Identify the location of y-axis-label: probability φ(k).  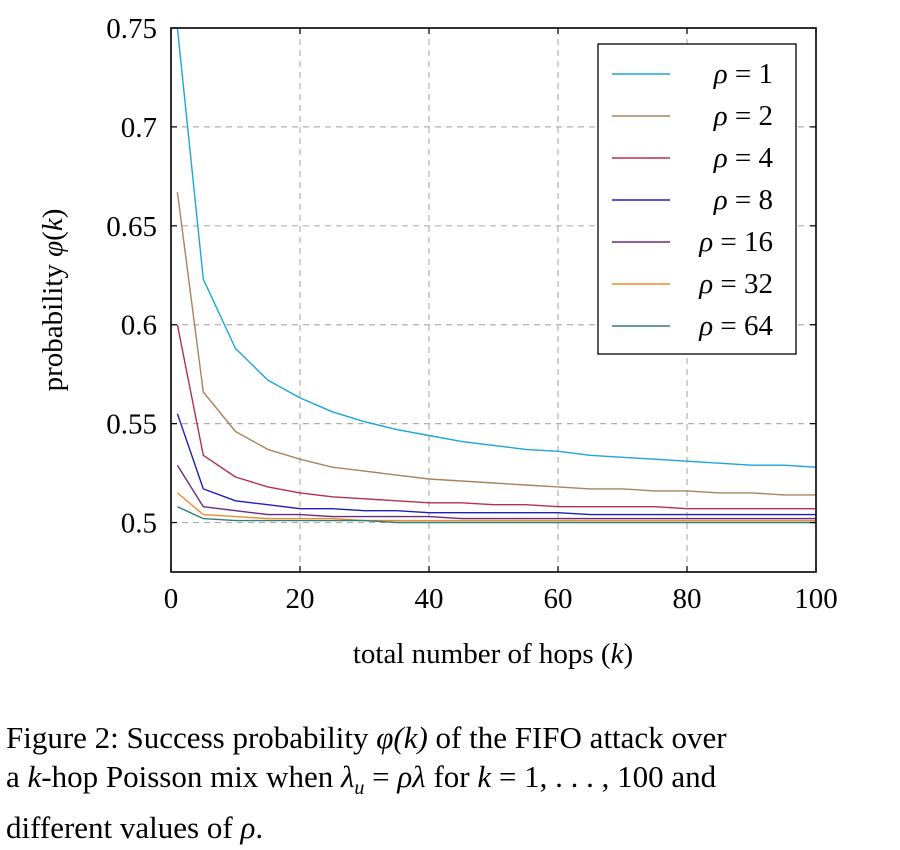
(53, 300).